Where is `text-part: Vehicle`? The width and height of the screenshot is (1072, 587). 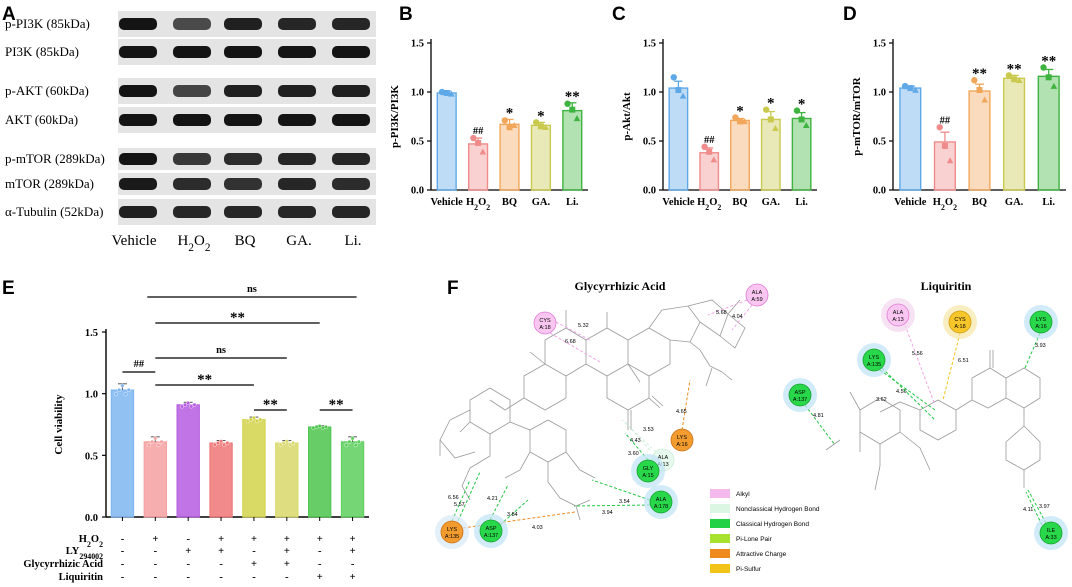 text-part: Vehicle is located at coordinates (447, 202).